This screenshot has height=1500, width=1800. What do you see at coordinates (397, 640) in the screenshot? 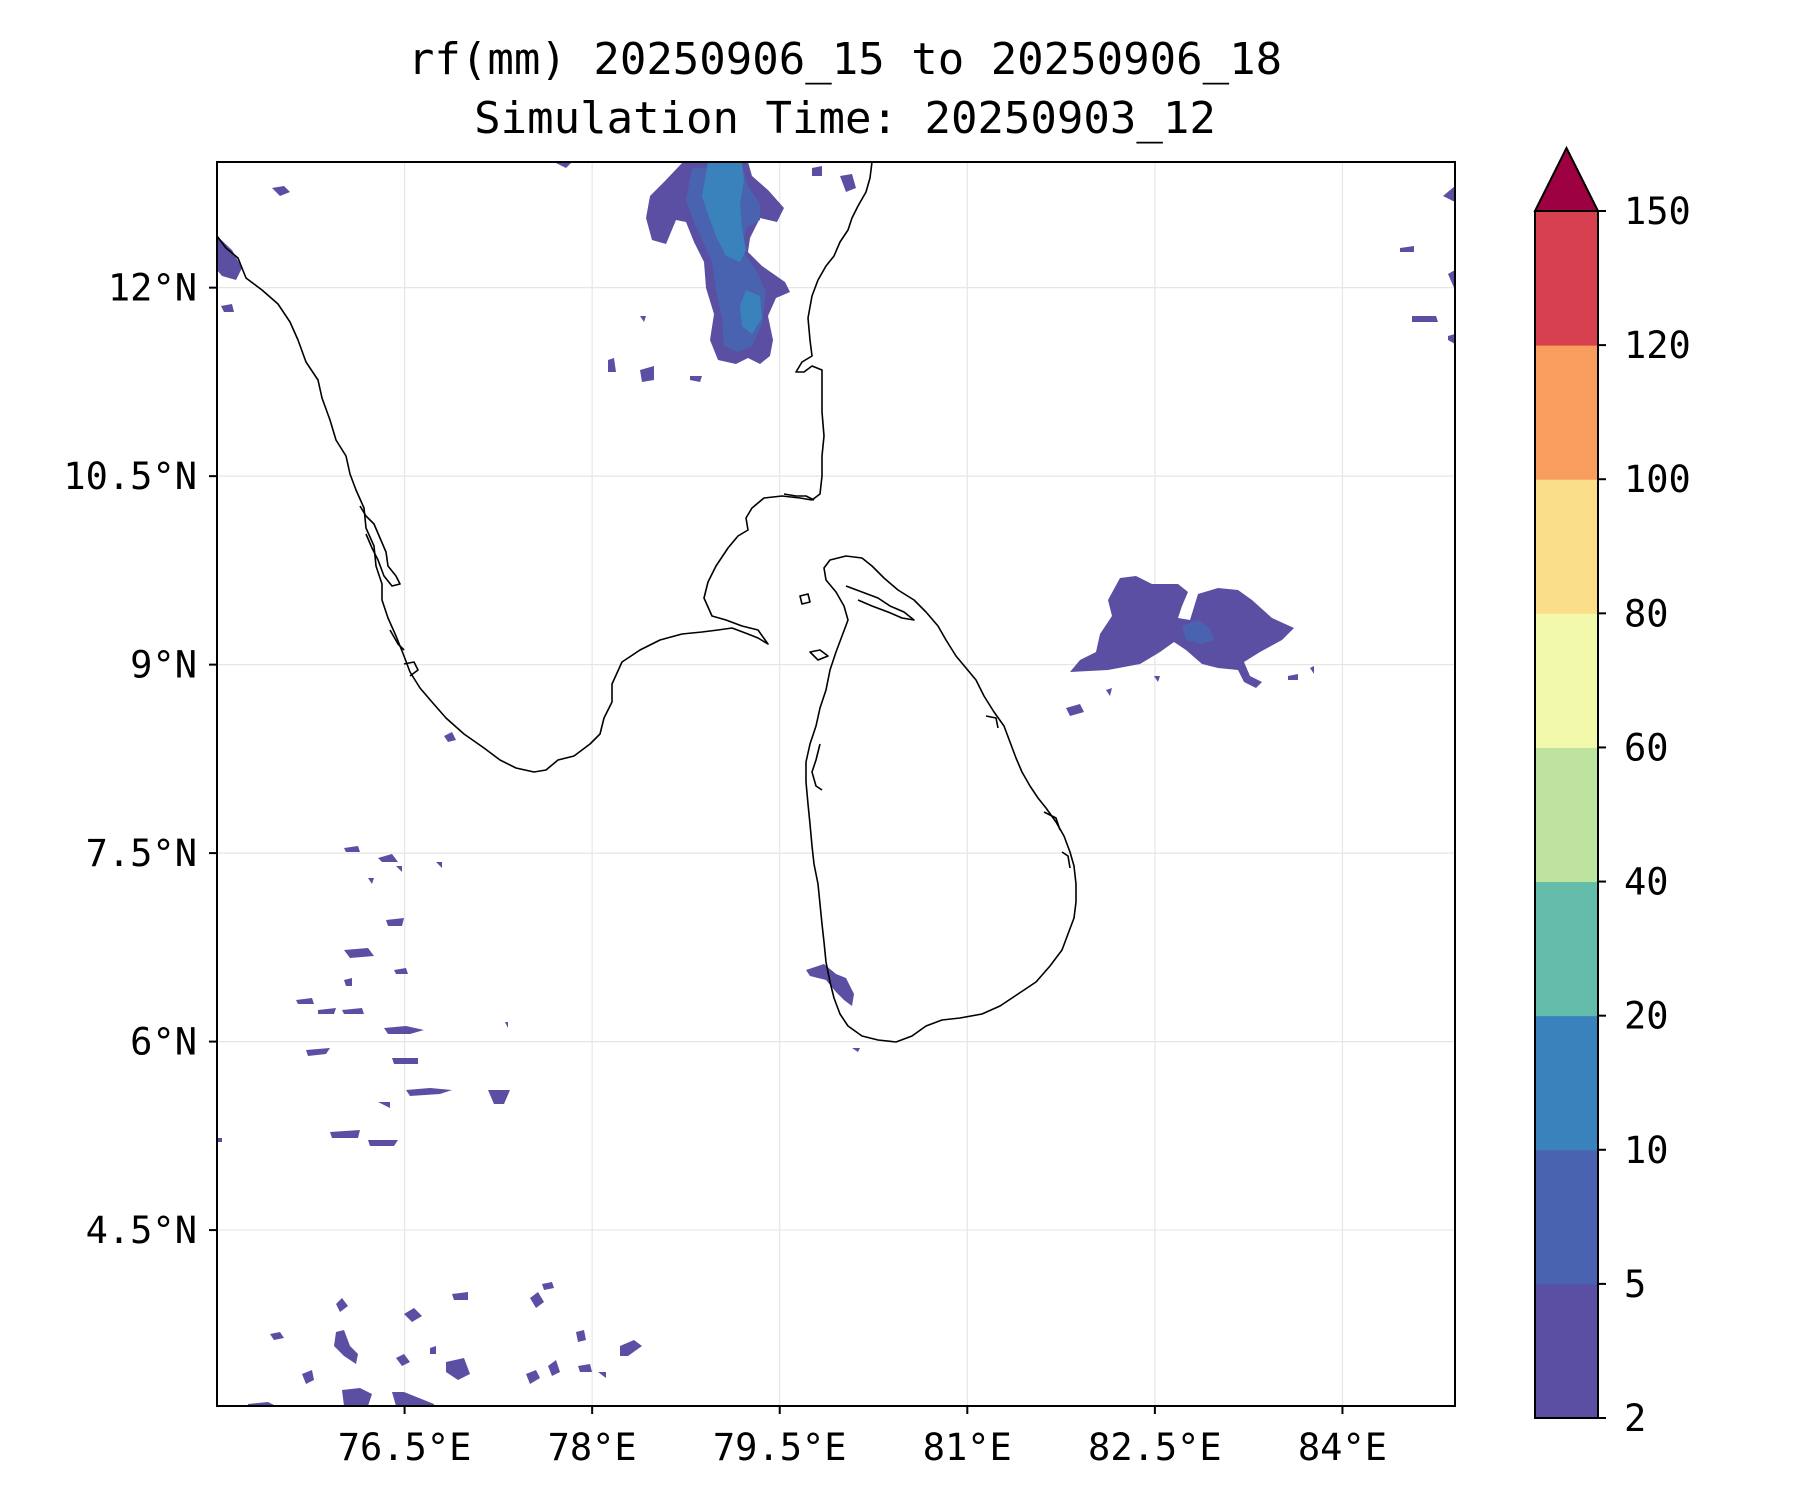
I see `coastline-india-inlet` at bounding box center [397, 640].